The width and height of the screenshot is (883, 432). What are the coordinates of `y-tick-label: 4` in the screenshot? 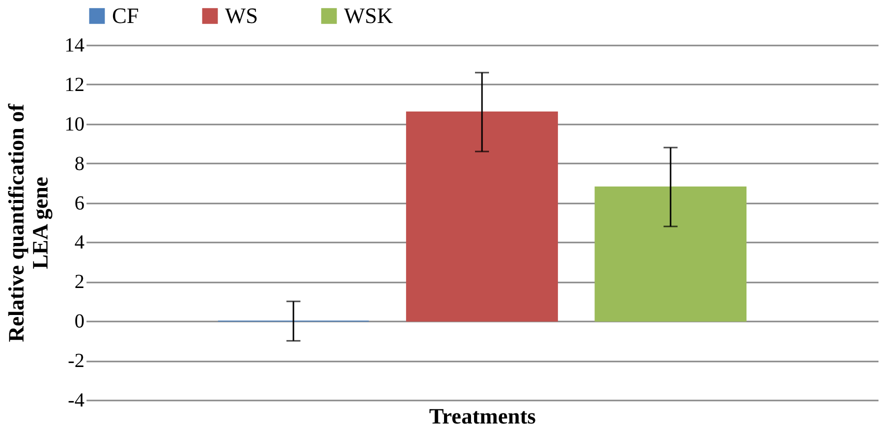 It's located at (79, 243).